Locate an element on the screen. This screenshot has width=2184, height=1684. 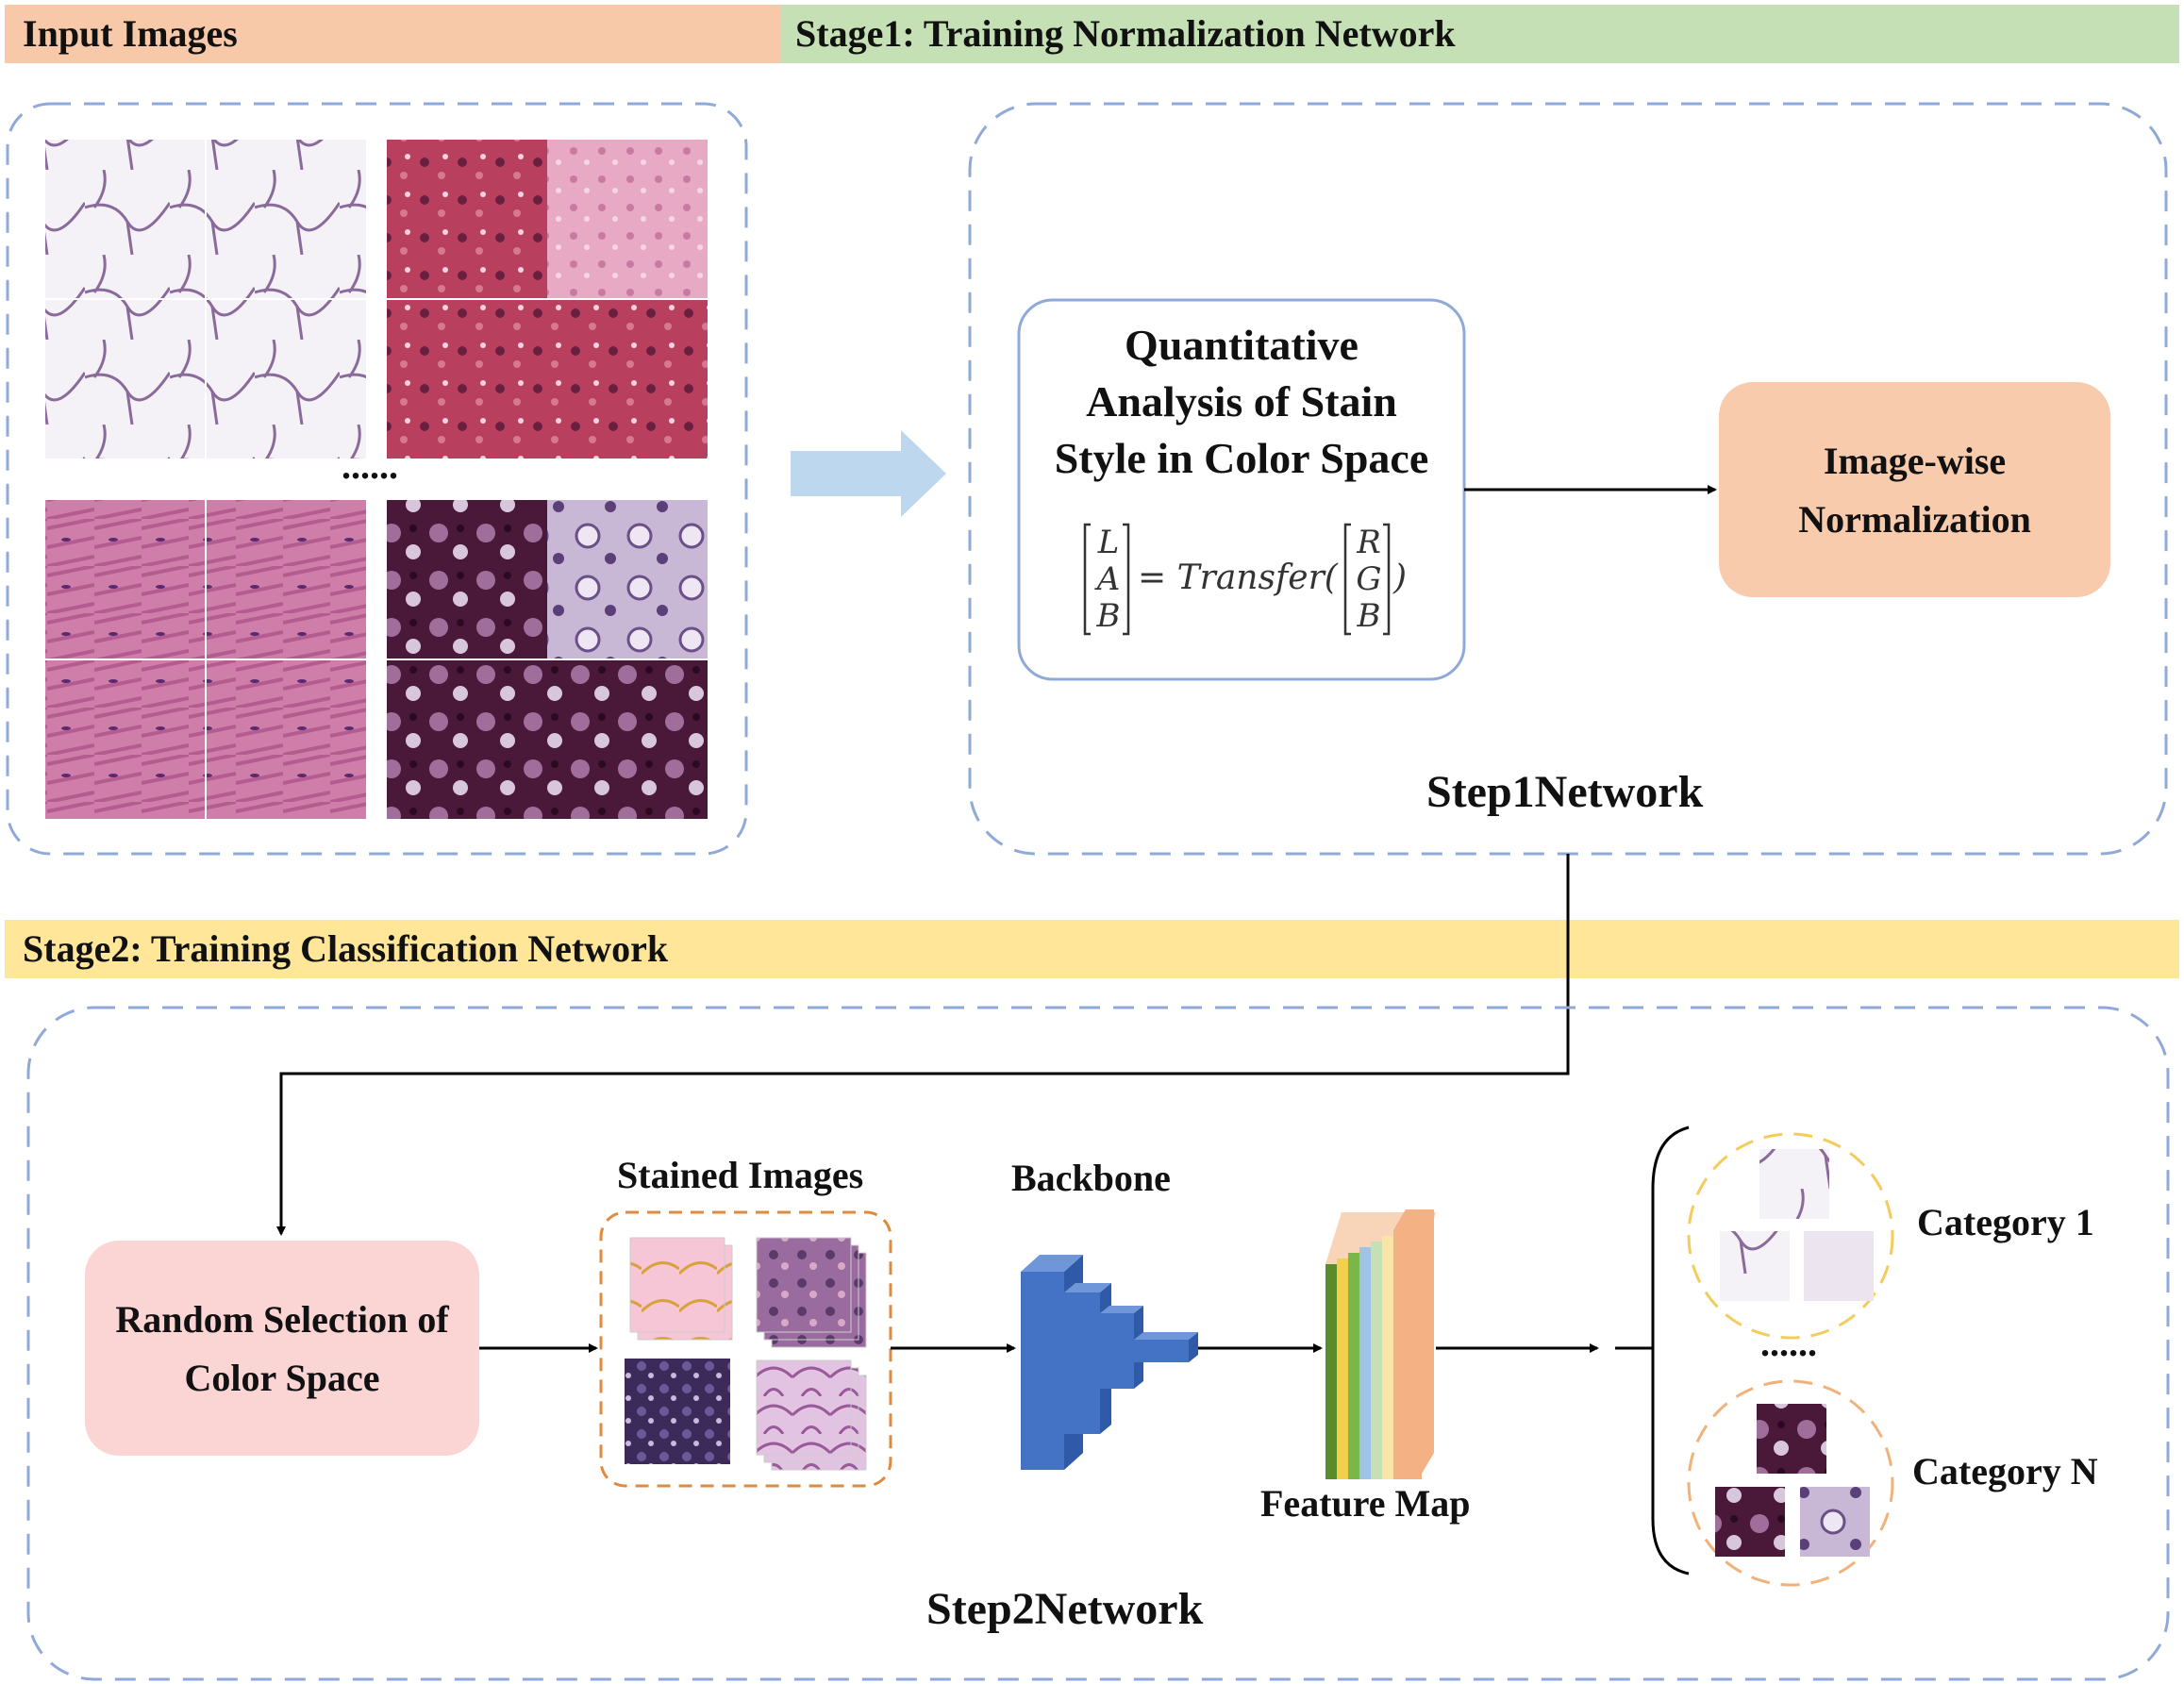
category-n-ring is located at coordinates (1790, 1483).